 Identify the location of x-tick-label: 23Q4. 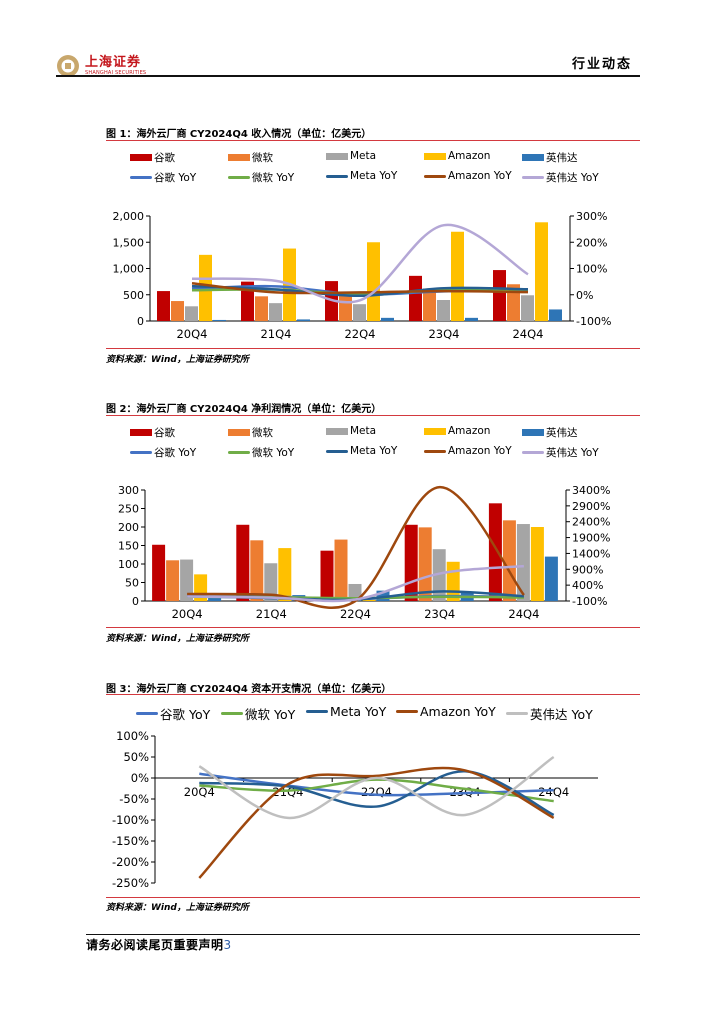
(439, 614).